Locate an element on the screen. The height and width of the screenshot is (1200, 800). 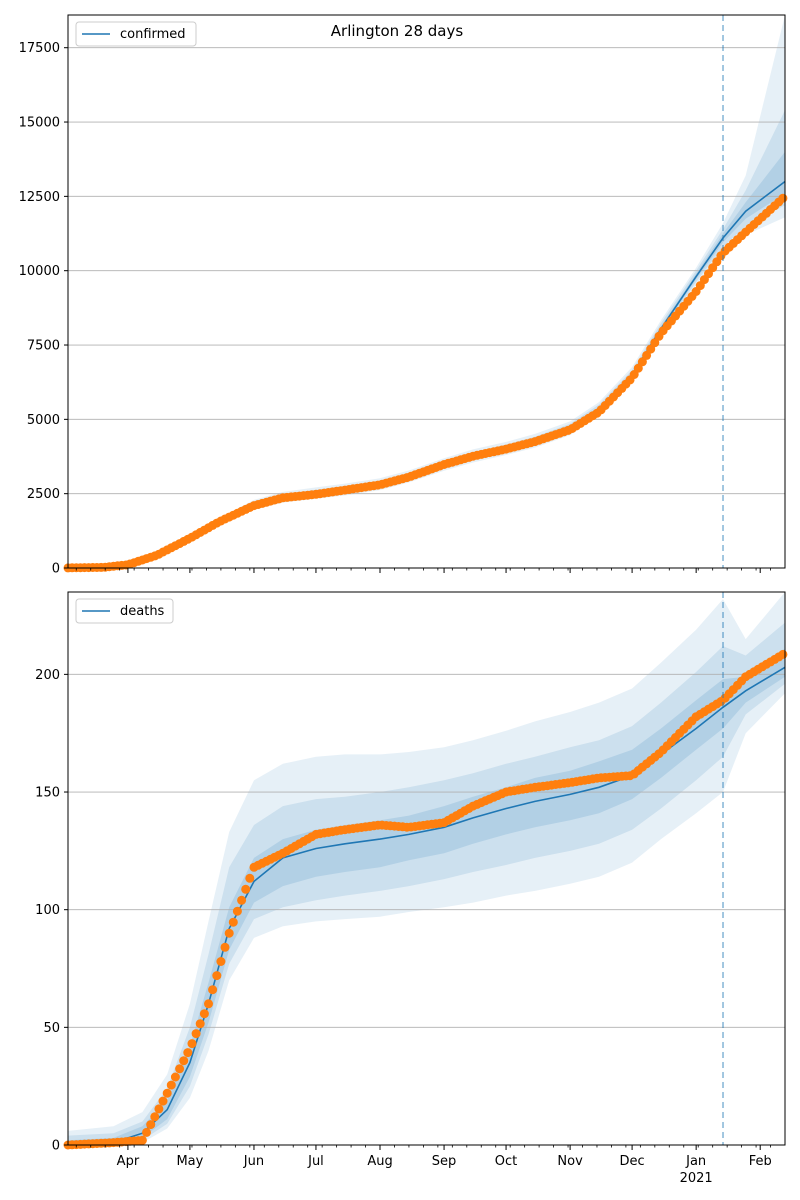
x-tick-label: Oct is located at coordinates (506, 1161).